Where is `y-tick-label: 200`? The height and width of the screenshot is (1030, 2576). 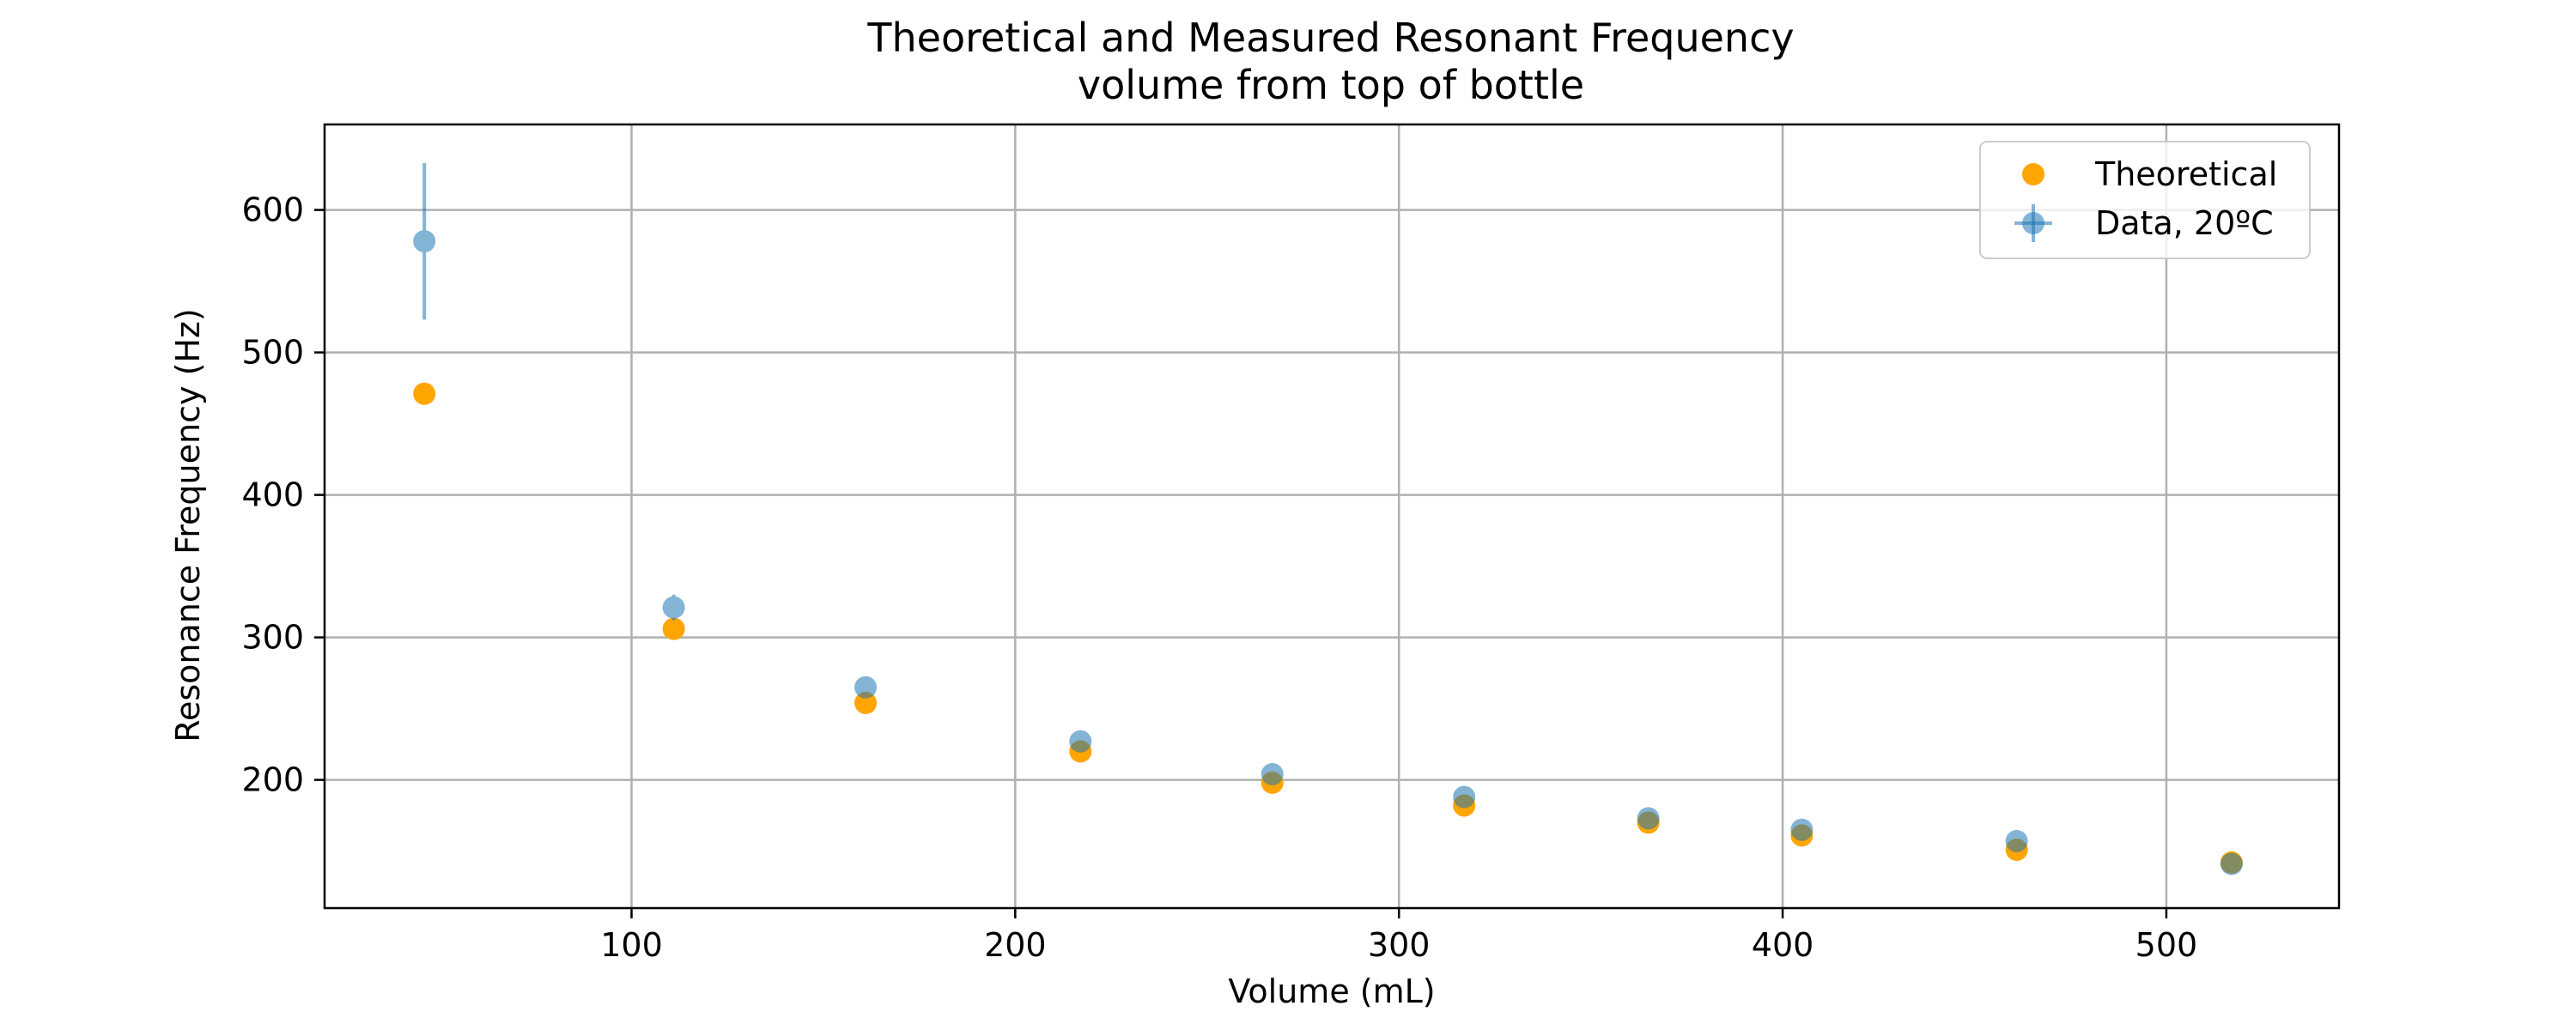 y-tick-label: 200 is located at coordinates (272, 780).